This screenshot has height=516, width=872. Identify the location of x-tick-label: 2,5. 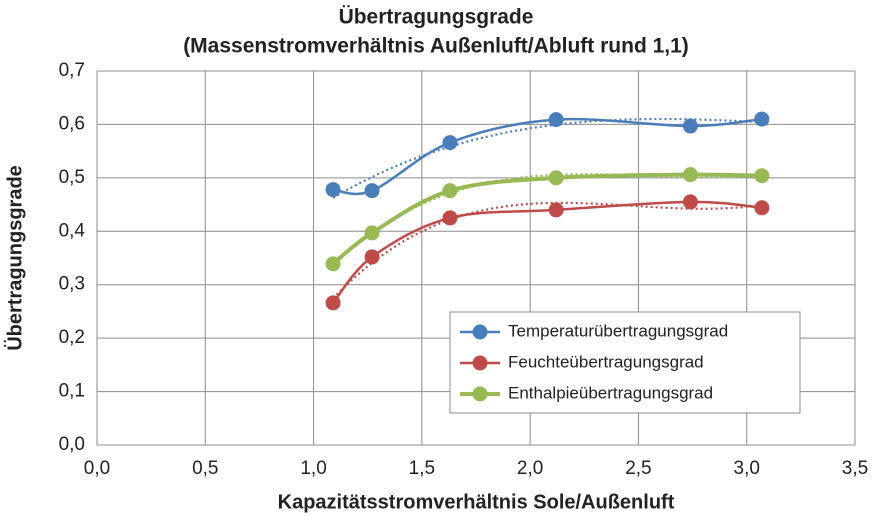
(638, 468).